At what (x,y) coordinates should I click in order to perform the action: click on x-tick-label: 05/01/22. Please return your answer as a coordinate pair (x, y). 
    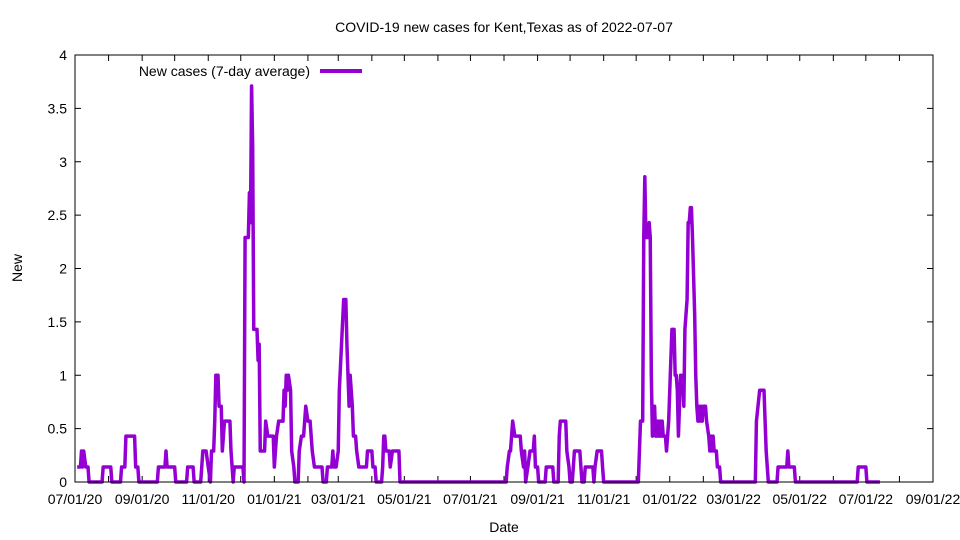
    Looking at the image, I should click on (800, 499).